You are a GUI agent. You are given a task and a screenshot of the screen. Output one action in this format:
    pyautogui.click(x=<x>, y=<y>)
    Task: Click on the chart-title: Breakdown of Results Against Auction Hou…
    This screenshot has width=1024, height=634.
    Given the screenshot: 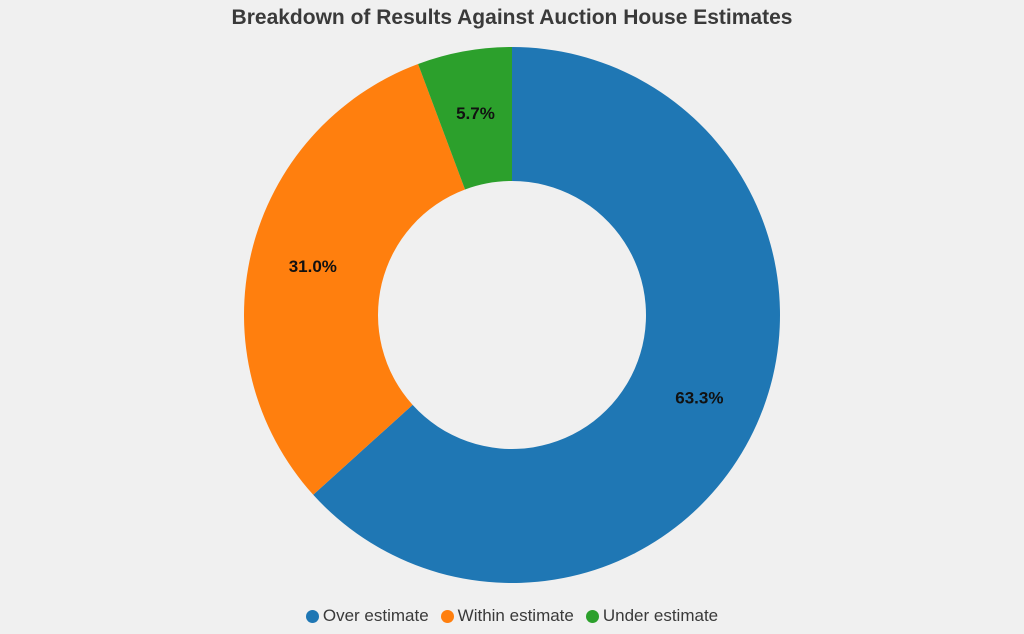 What is the action you would take?
    pyautogui.click(x=512, y=17)
    